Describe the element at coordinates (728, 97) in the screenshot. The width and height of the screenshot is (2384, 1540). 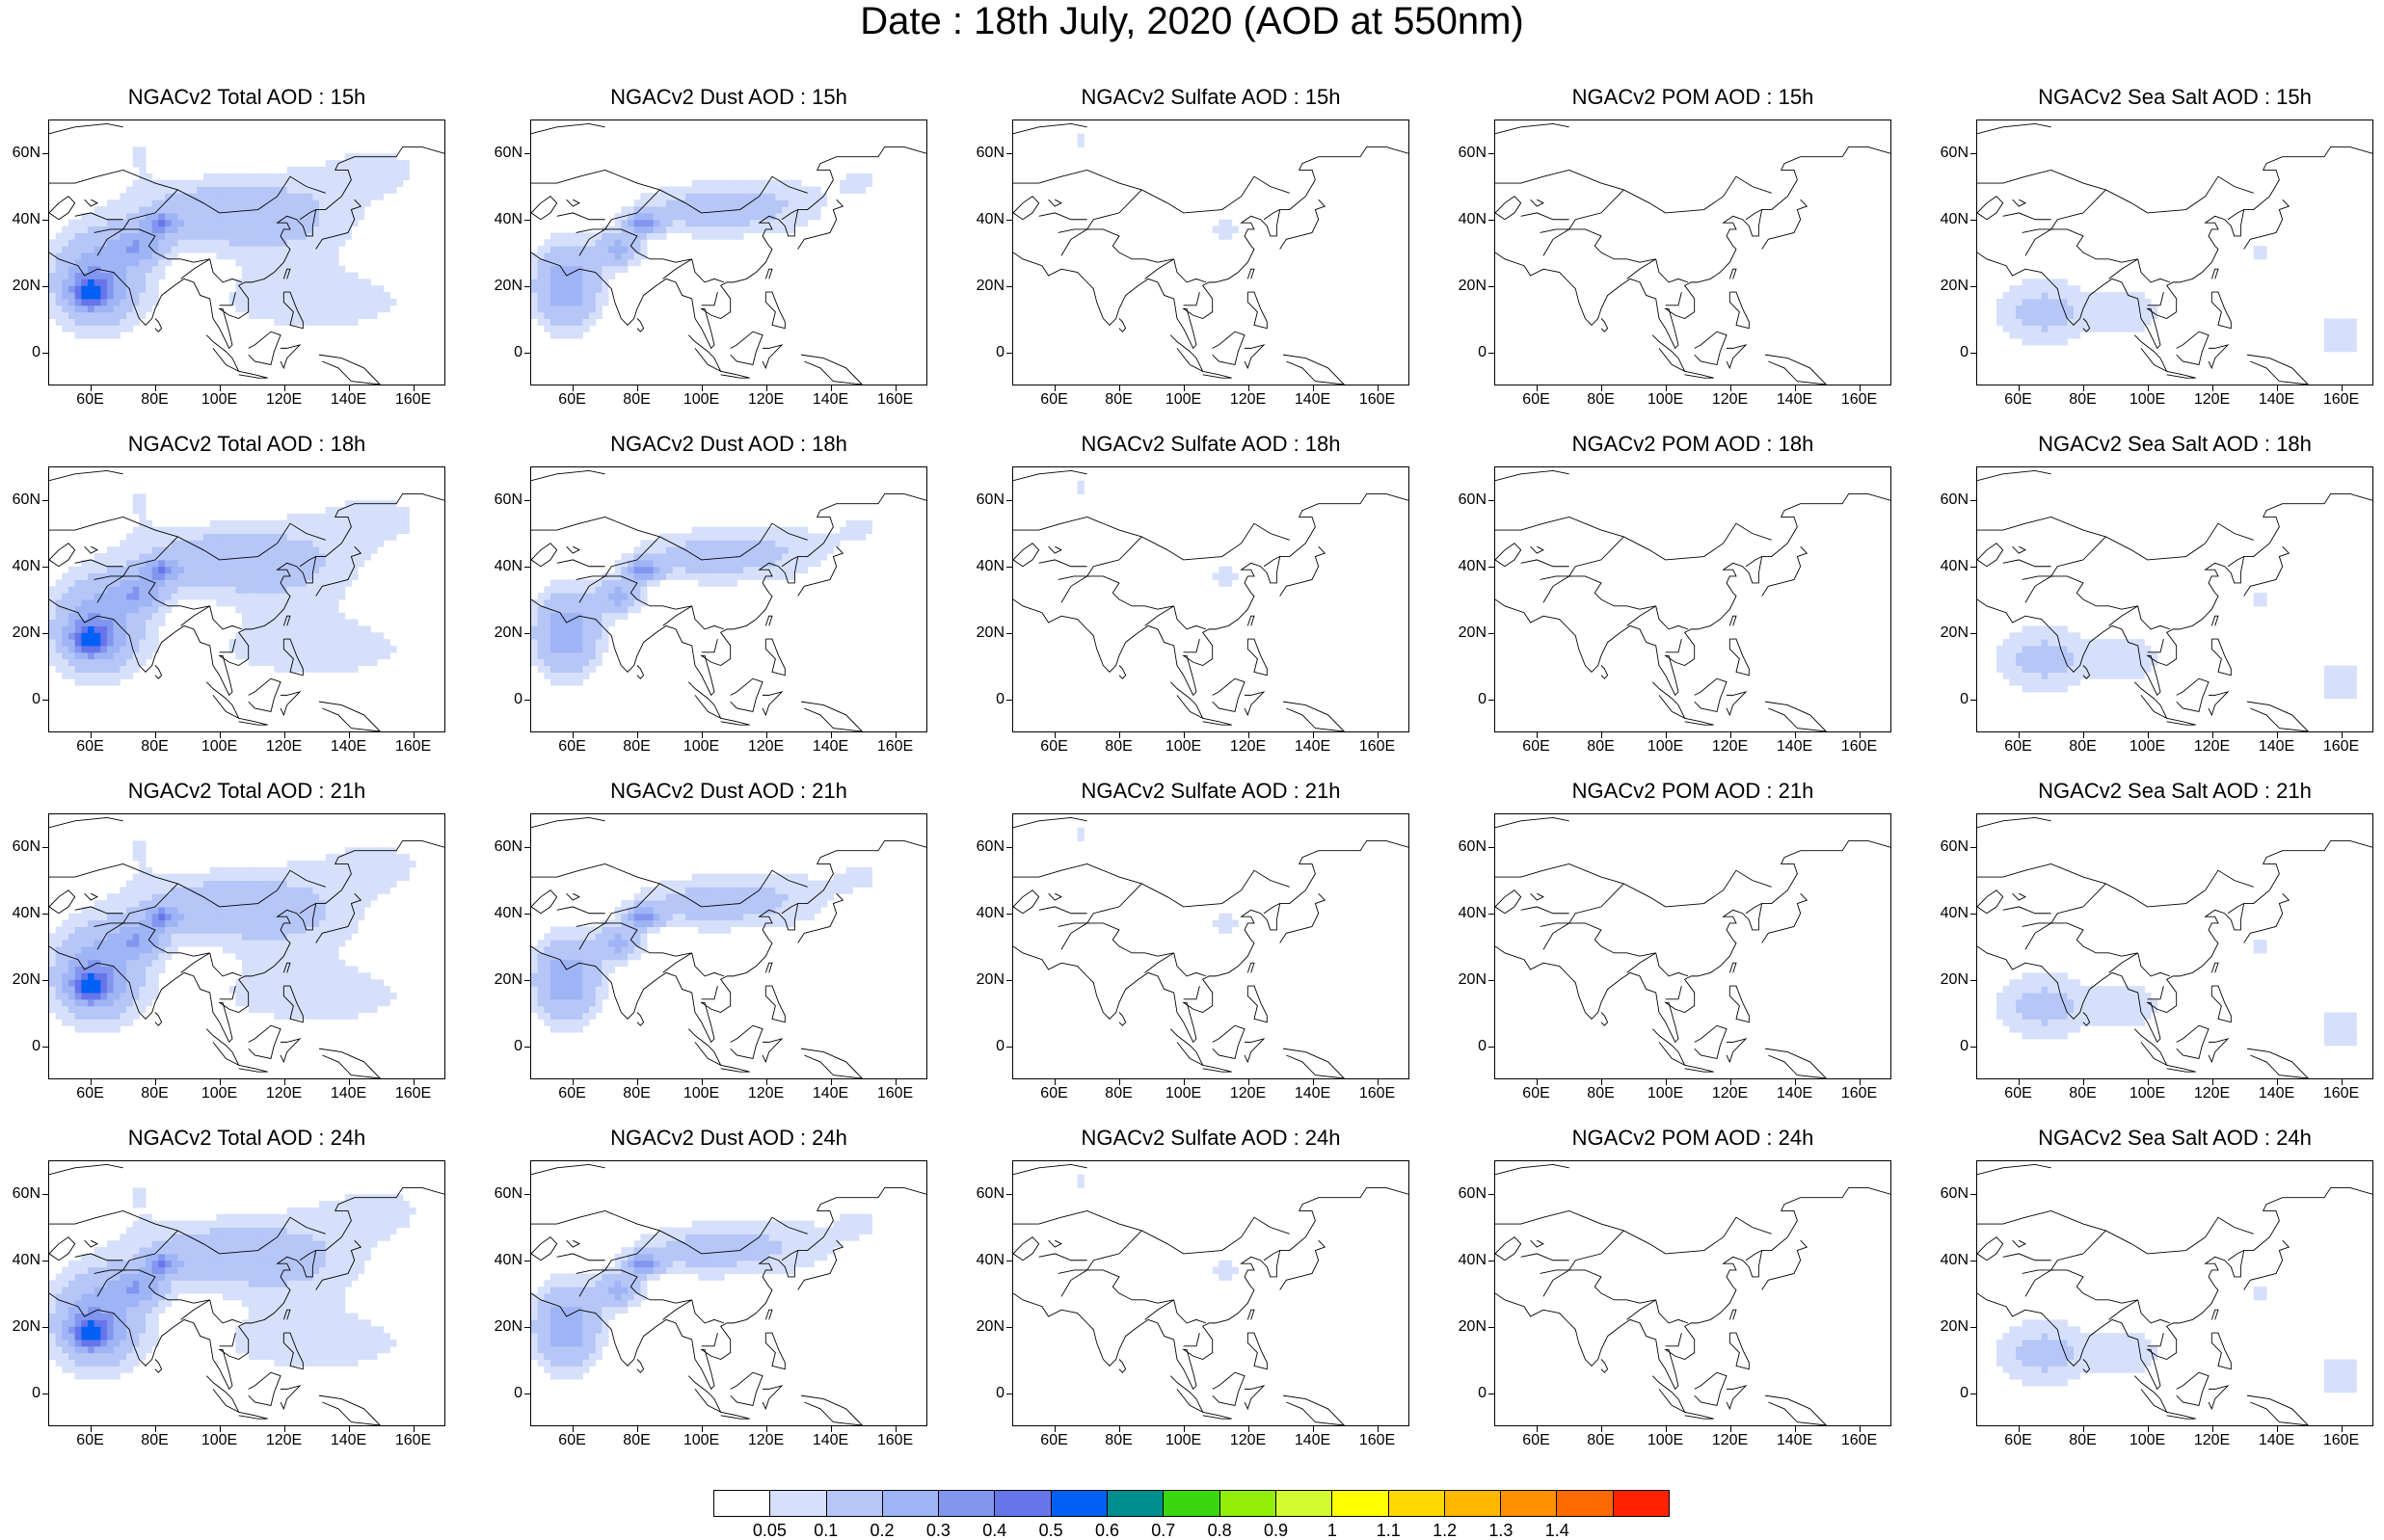
I see `panel-title: NGACv2 Dust AOD : 15h` at that location.